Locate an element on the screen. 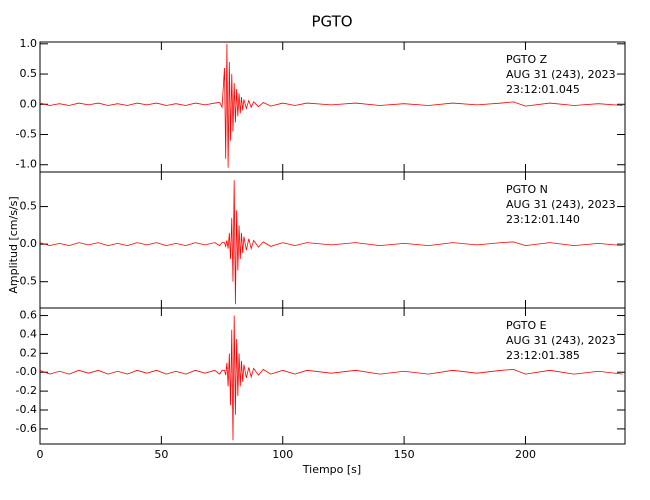  x-tick-label: 0 is located at coordinates (40, 454).